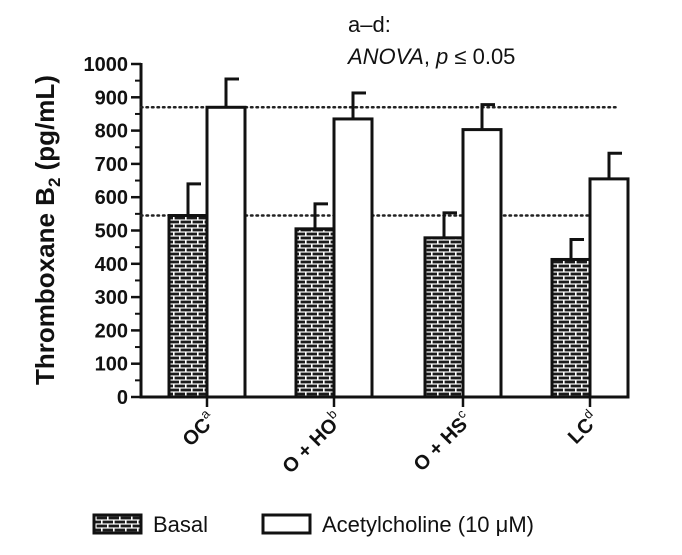 Image resolution: width=682 pixels, height=555 pixels. I want to click on legend-swatch-open, so click(286, 524).